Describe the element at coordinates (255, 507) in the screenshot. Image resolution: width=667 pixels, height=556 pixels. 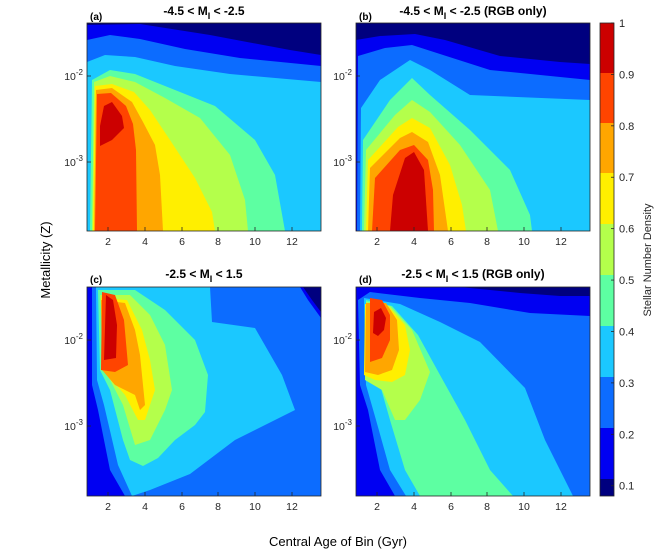
I see `x-tick-c-10: 10` at that location.